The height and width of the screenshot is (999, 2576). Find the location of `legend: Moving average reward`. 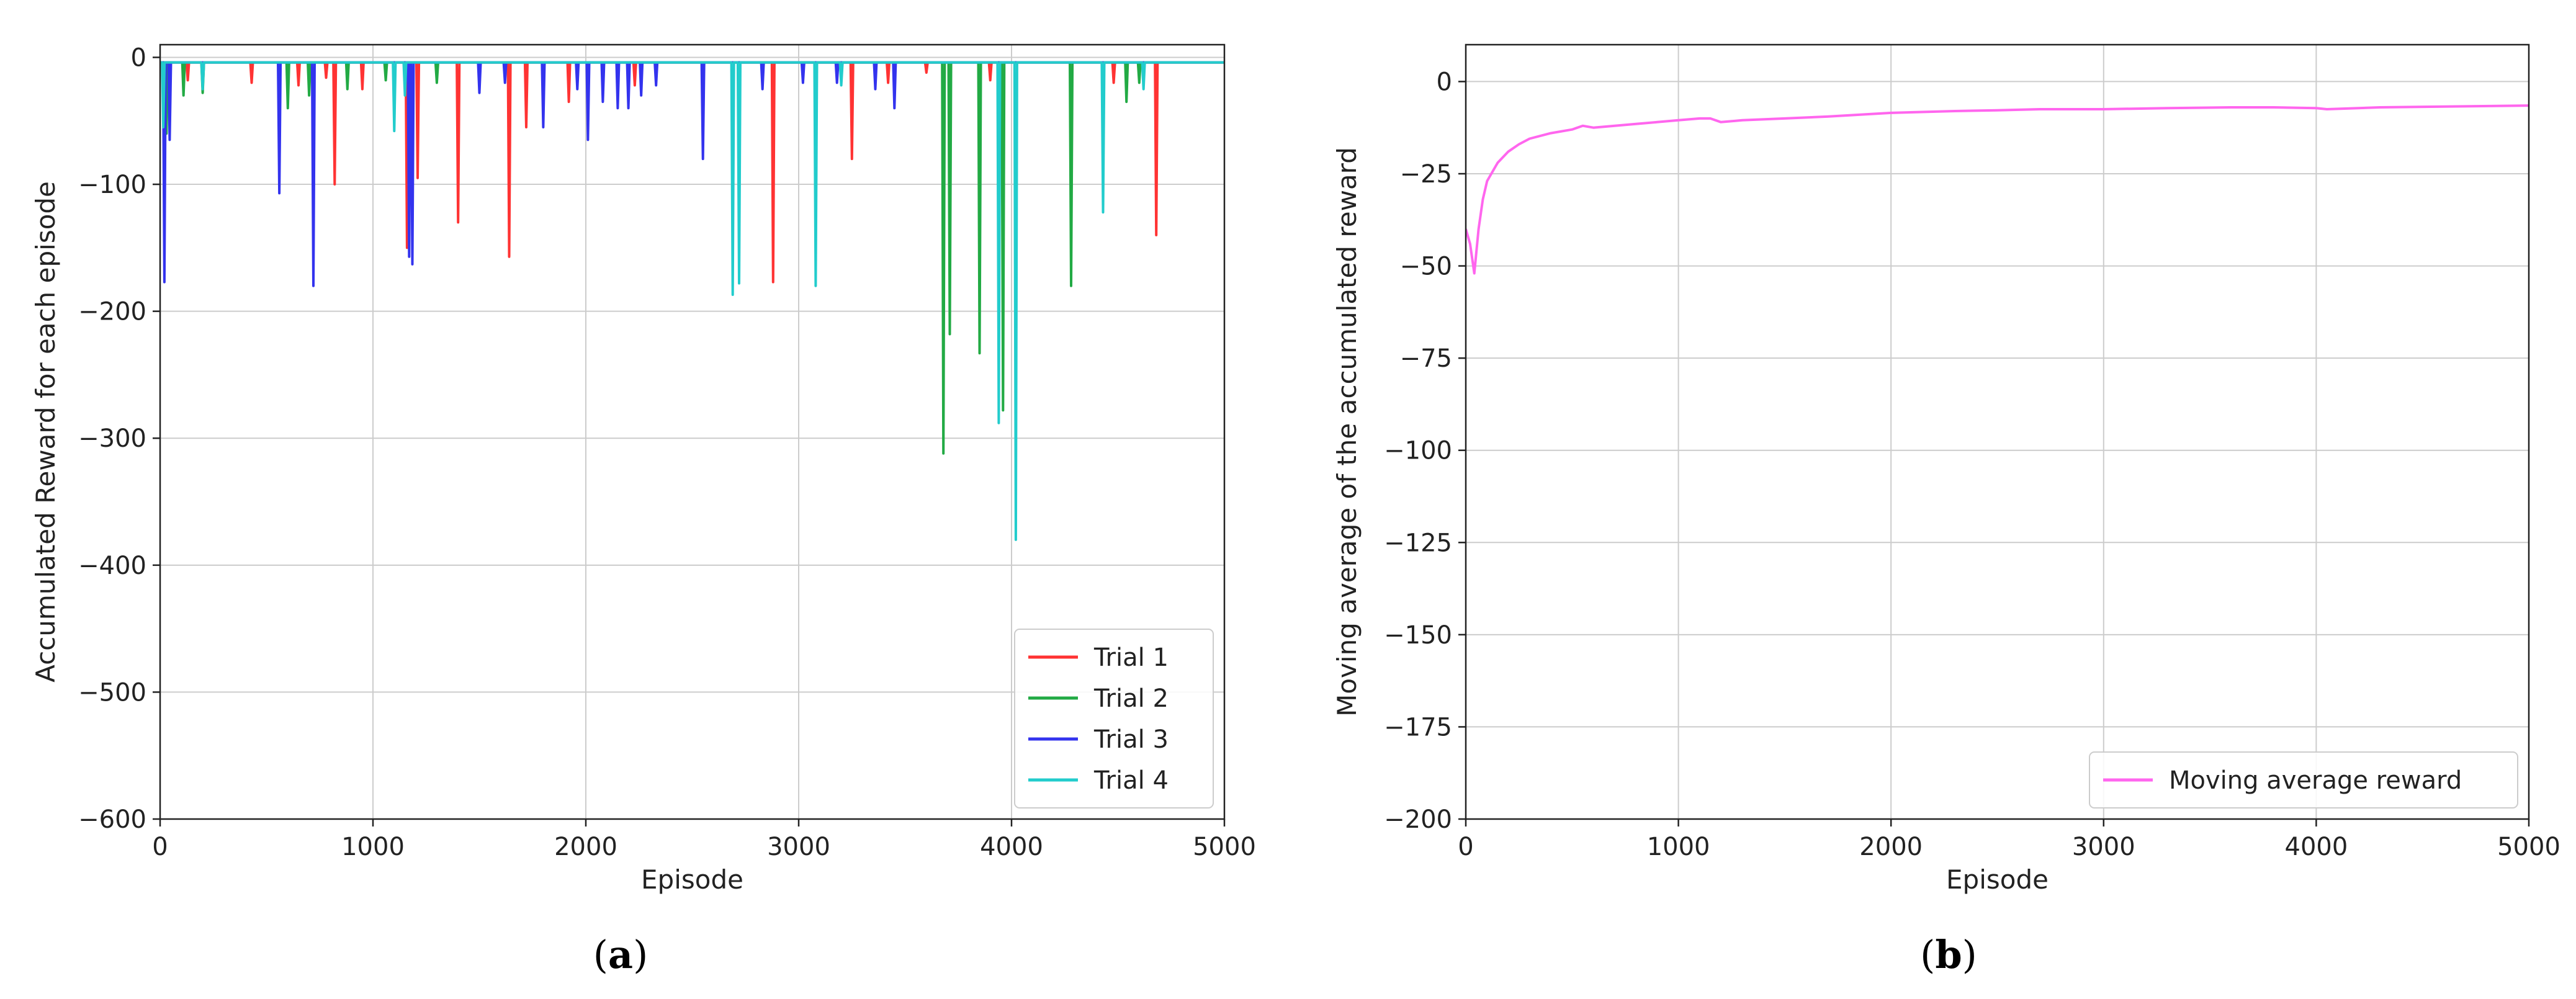

legend: Moving average reward is located at coordinates (2303, 780).